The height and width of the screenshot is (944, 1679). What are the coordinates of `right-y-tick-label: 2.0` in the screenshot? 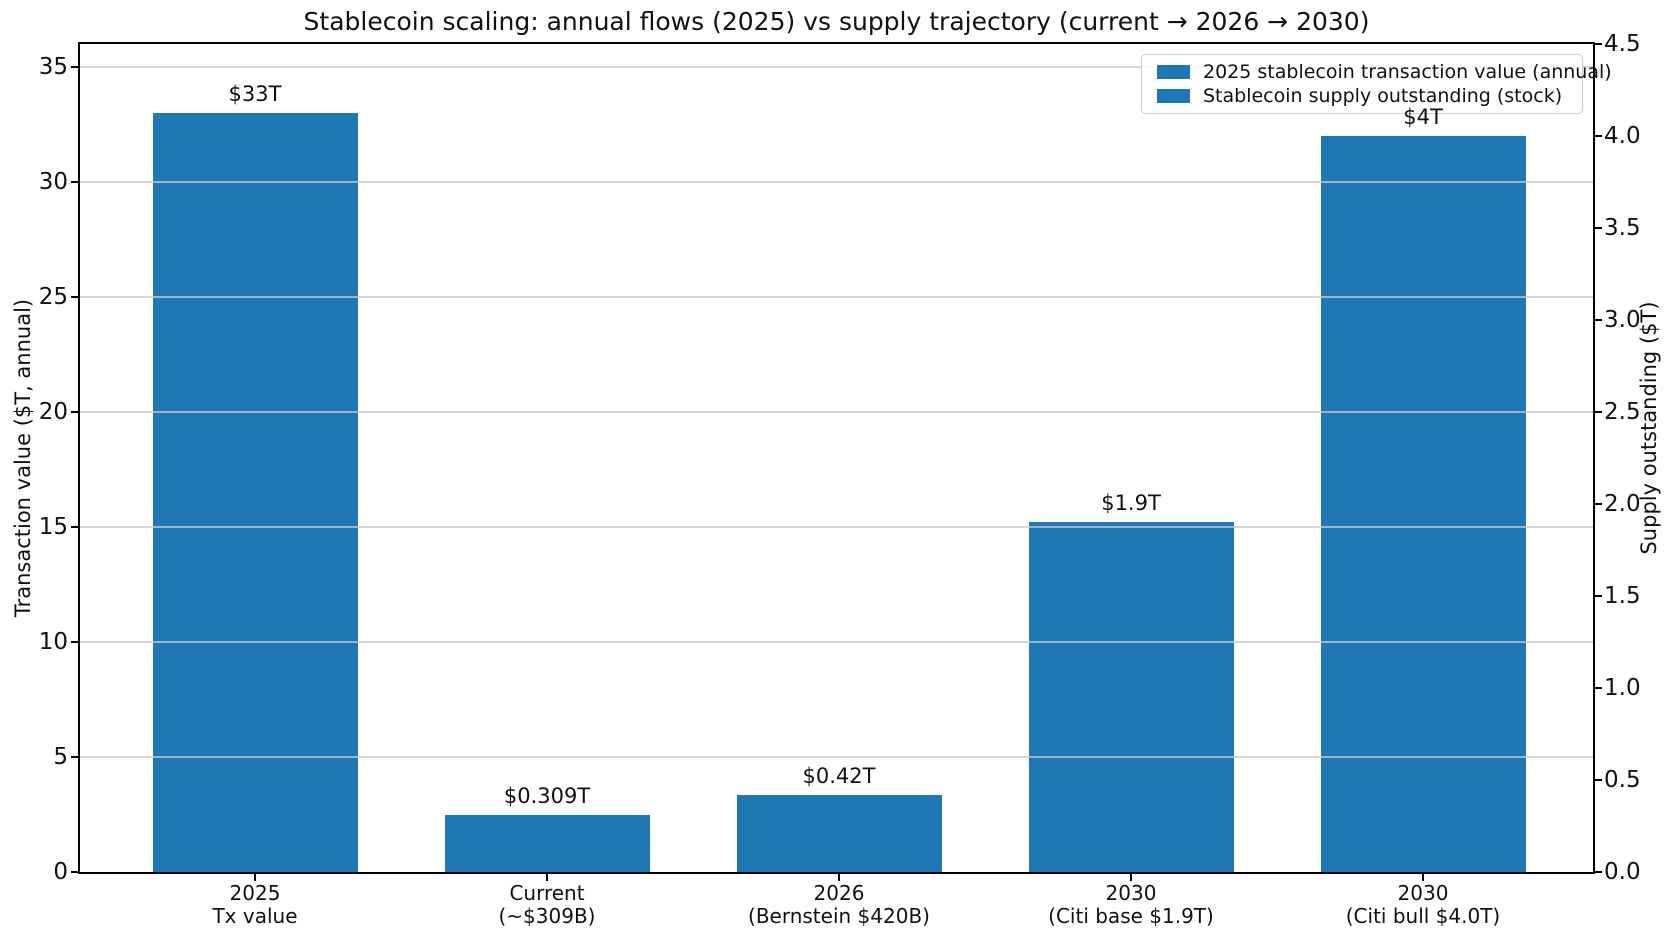 It's located at (1622, 504).